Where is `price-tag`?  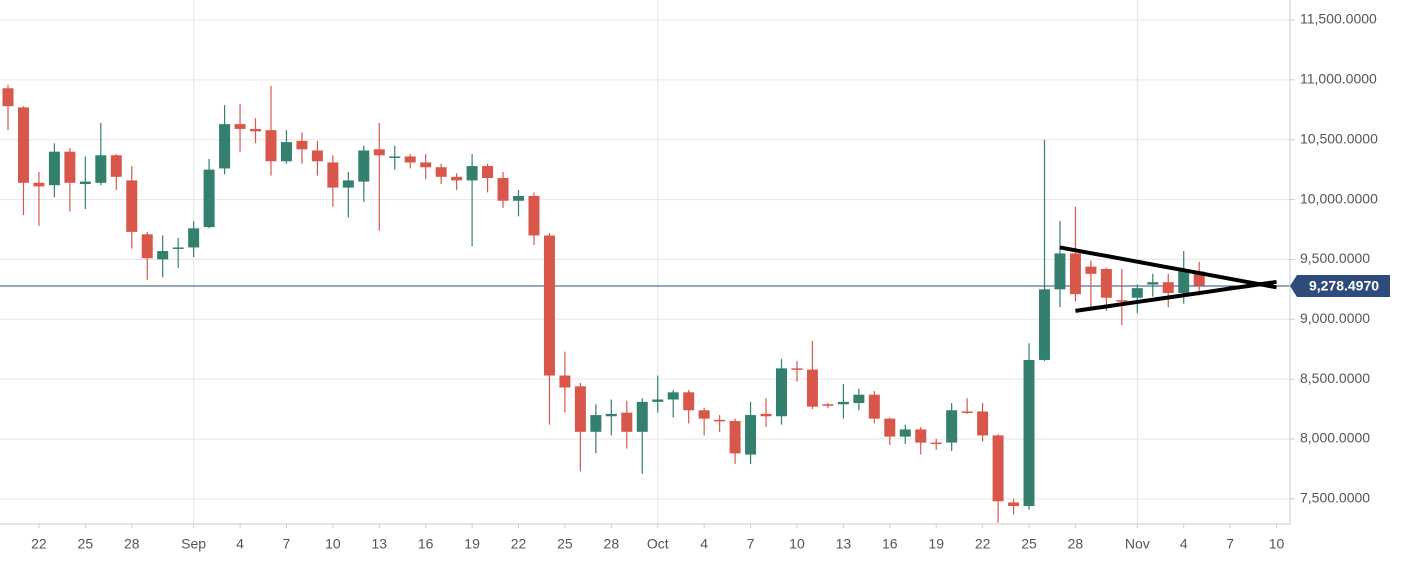
price-tag is located at coordinates (1340, 285).